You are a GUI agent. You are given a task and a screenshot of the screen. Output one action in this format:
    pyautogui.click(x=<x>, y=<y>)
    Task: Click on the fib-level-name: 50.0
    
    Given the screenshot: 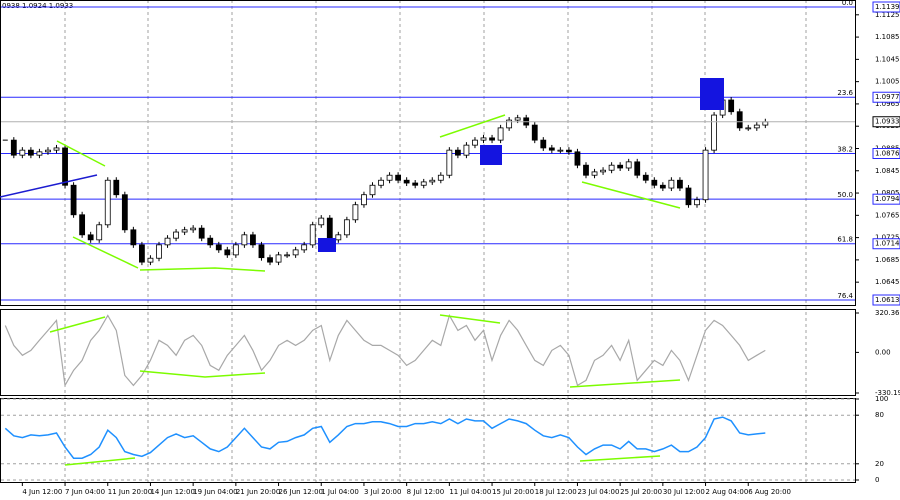 What is the action you would take?
    pyautogui.click(x=845, y=195)
    